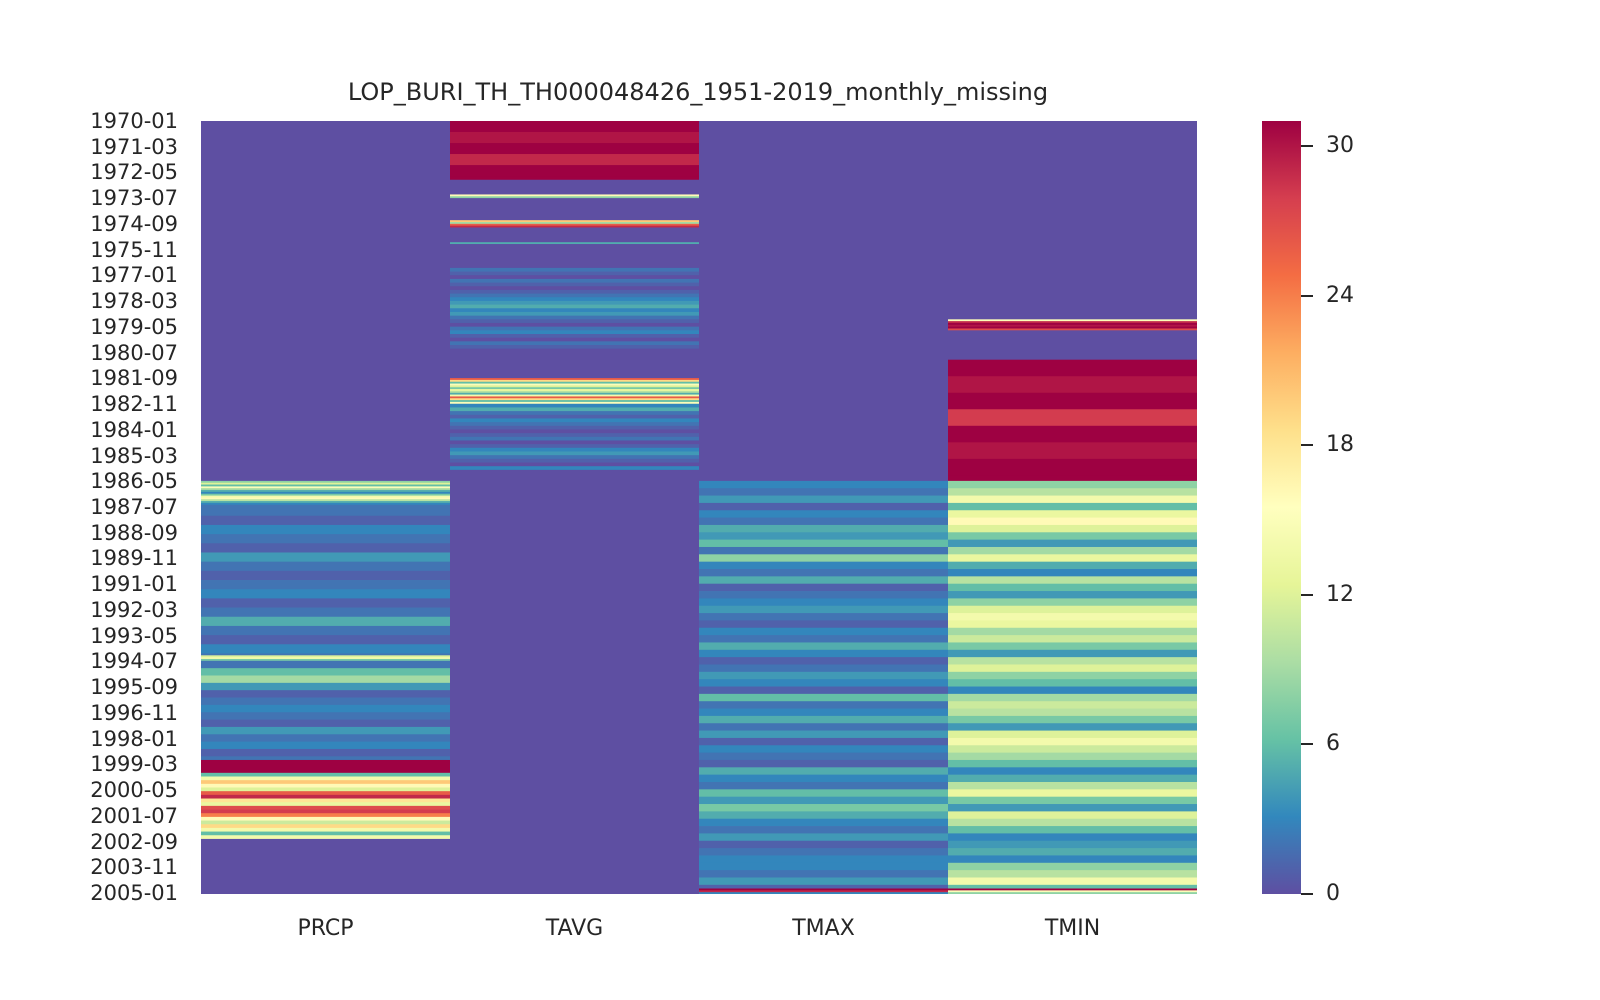  What do you see at coordinates (134, 635) in the screenshot?
I see `y-tick-label: 1993-05` at bounding box center [134, 635].